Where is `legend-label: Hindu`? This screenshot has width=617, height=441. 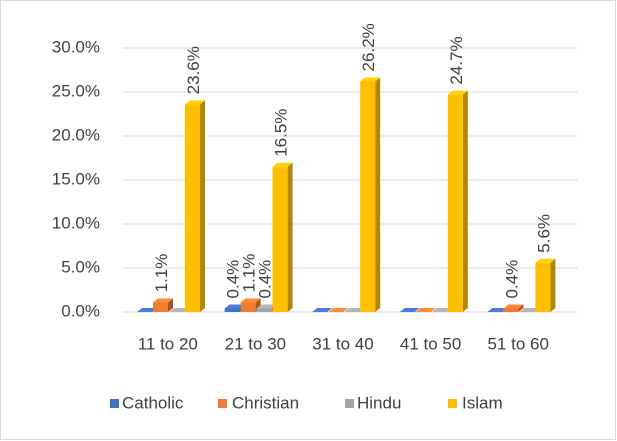
legend-label: Hindu is located at coordinates (379, 402).